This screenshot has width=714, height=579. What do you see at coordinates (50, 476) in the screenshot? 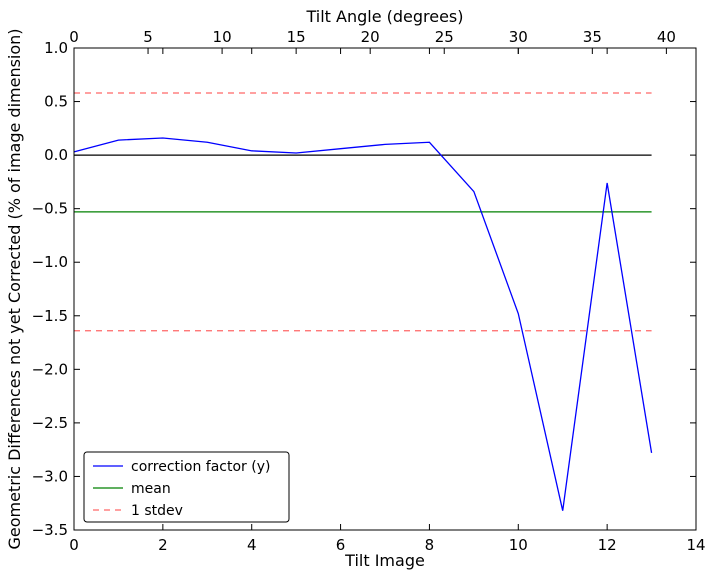
I see `y-tick-label: −3.0` at bounding box center [50, 476].